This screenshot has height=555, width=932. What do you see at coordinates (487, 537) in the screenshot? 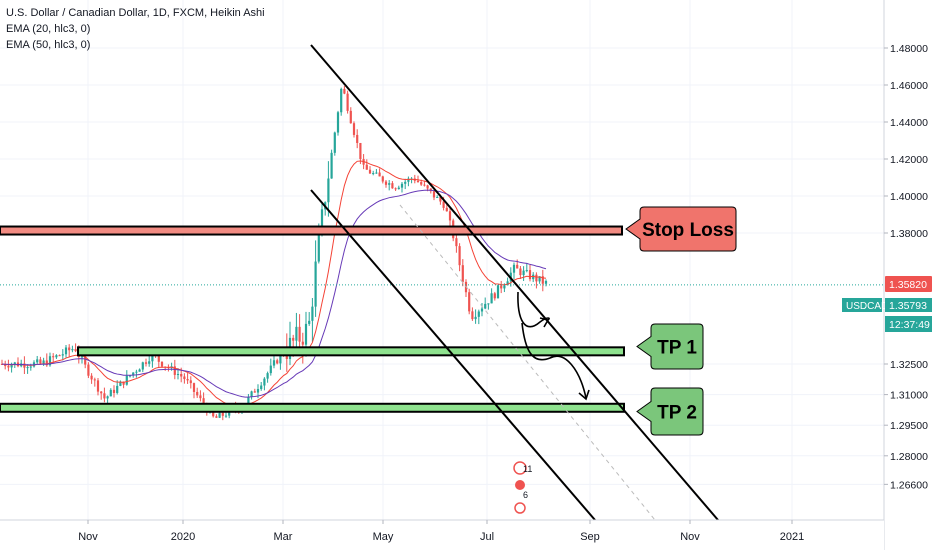
I see `time-tick-label: Jul` at bounding box center [487, 537].